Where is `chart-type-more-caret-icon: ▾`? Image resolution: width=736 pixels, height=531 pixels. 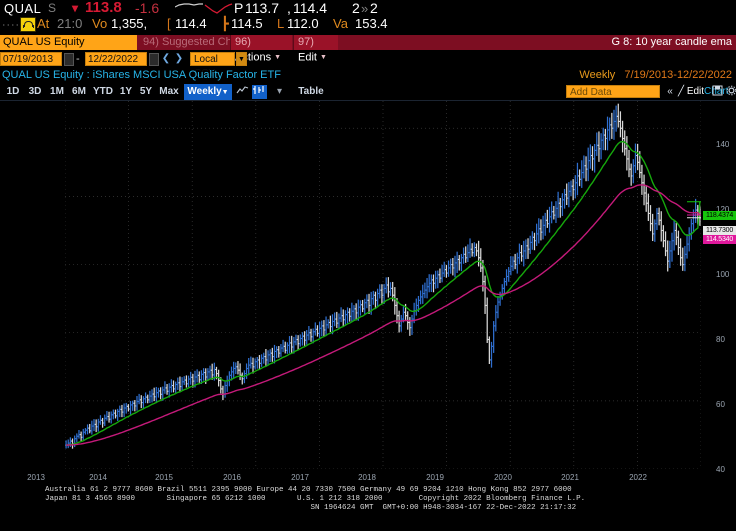 chart-type-more-caret-icon: ▾ is located at coordinates (279, 91).